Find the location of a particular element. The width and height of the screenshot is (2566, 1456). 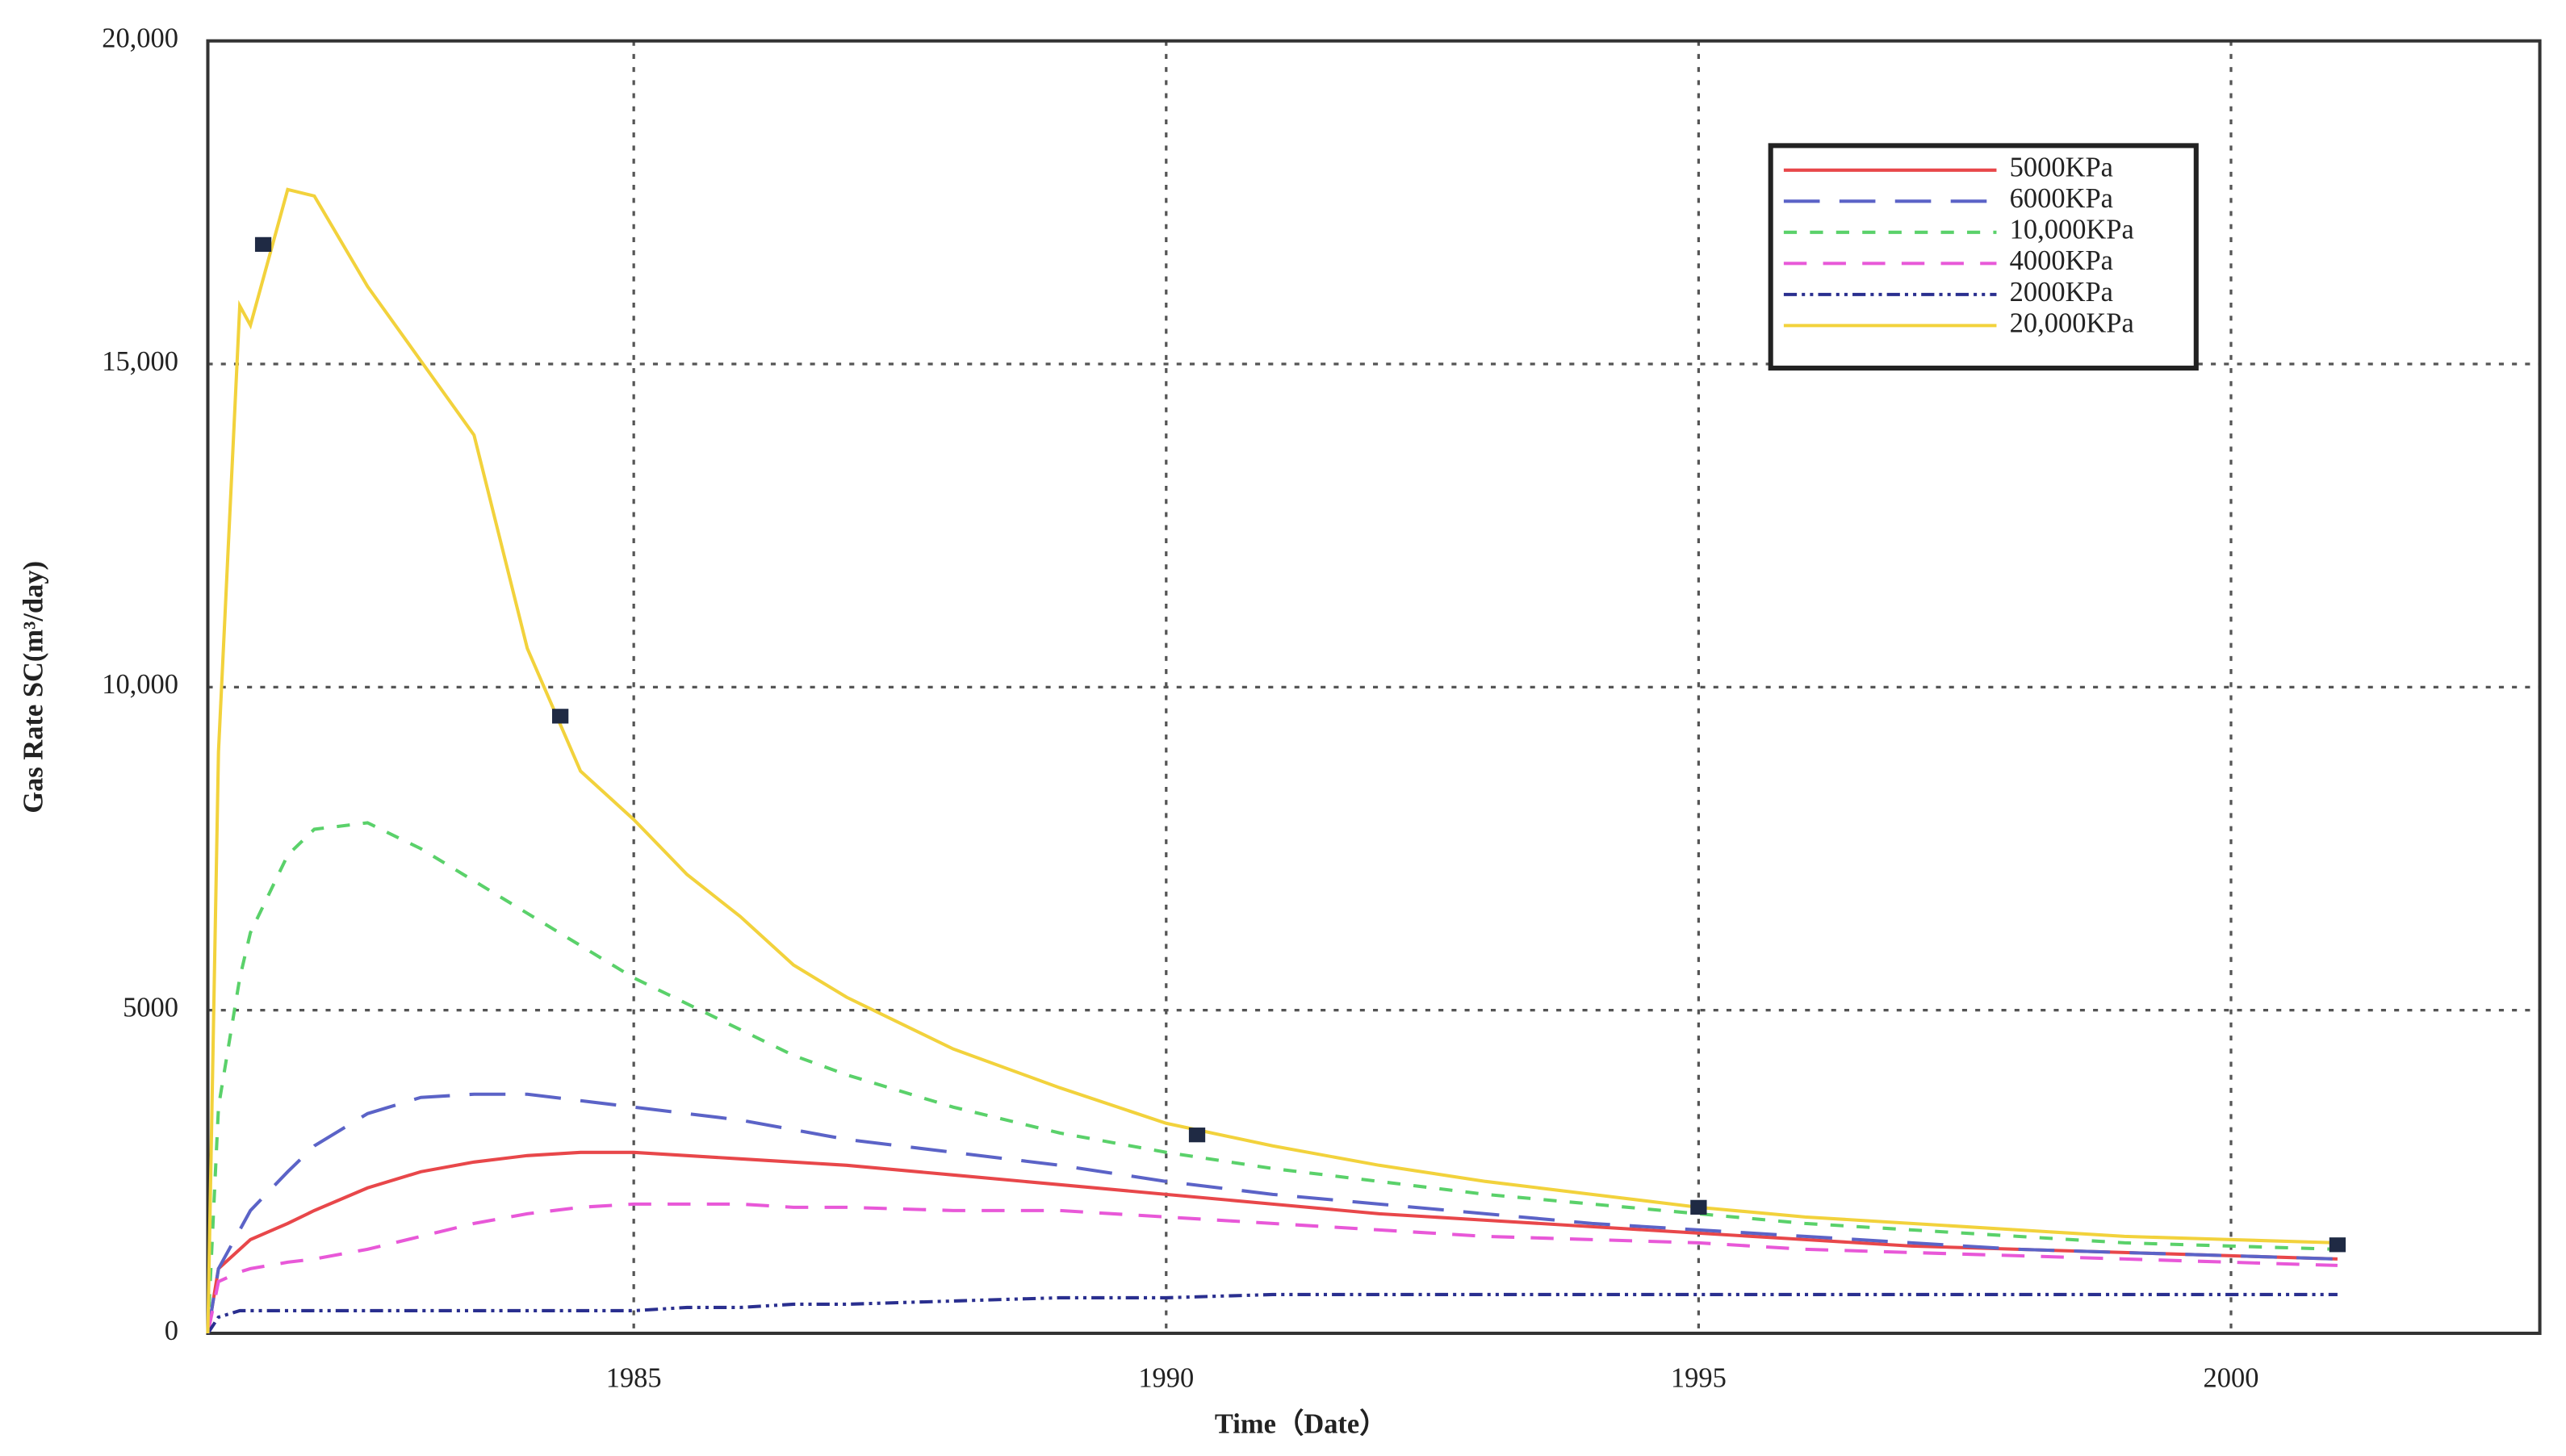

legend-label: 20,000KPa is located at coordinates (2072, 323).